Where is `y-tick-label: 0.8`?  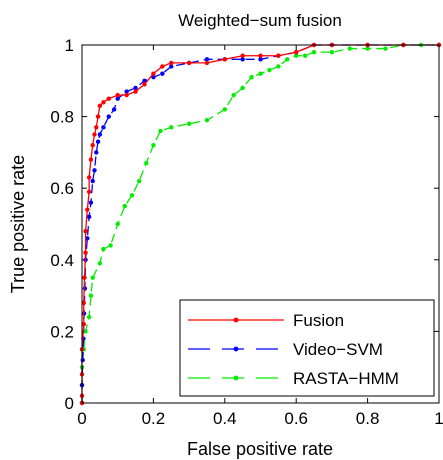 y-tick-label: 0.8 is located at coordinates (62, 117).